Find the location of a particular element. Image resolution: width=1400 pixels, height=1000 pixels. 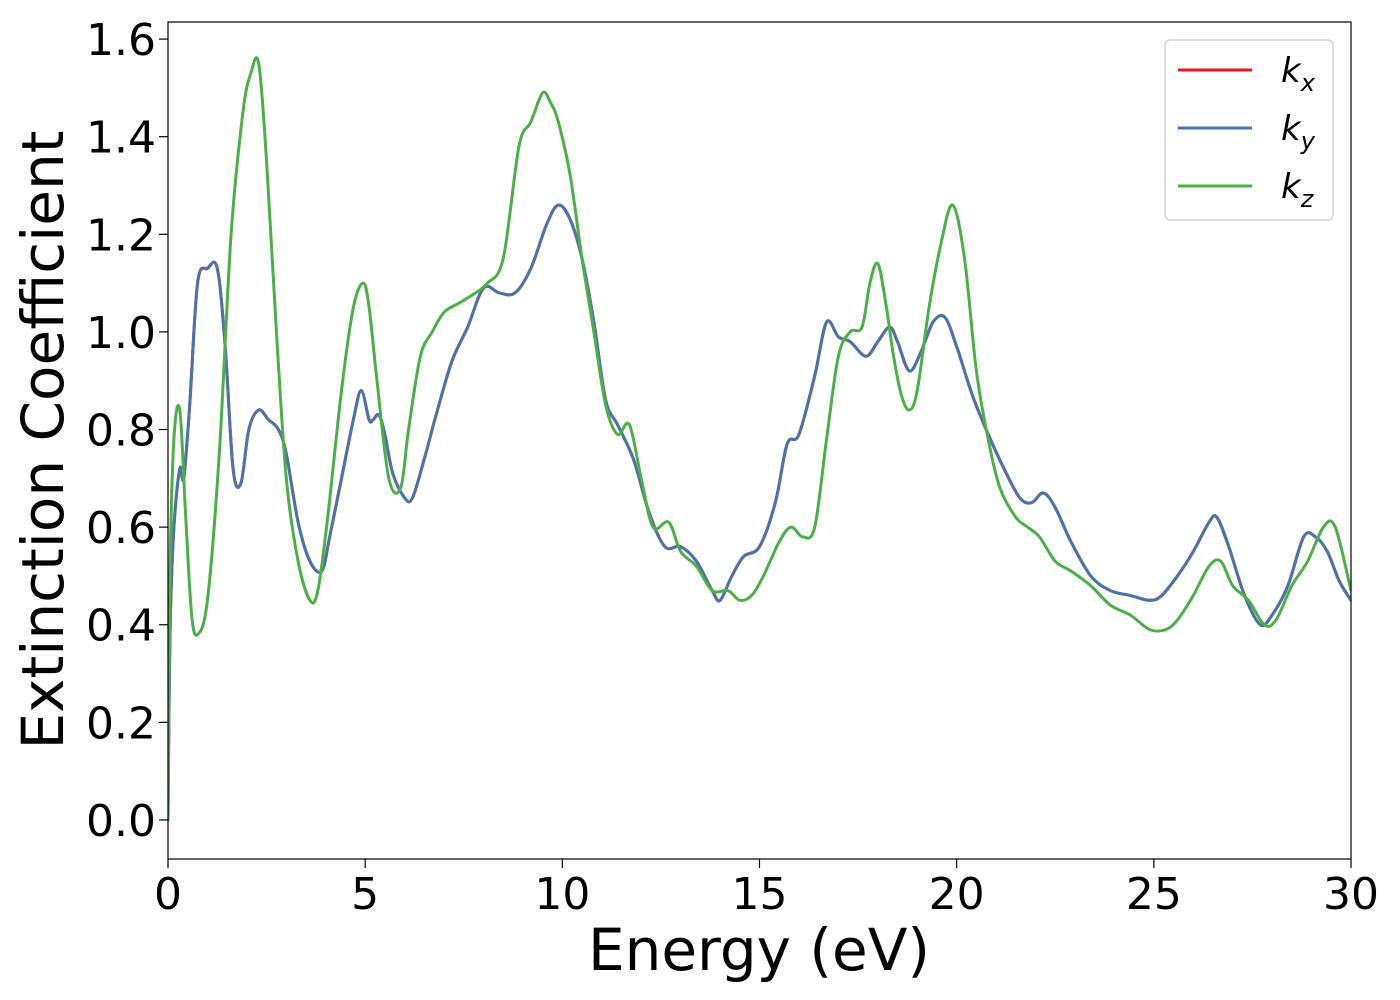

legend-label-subscript: z is located at coordinates (1307, 199).